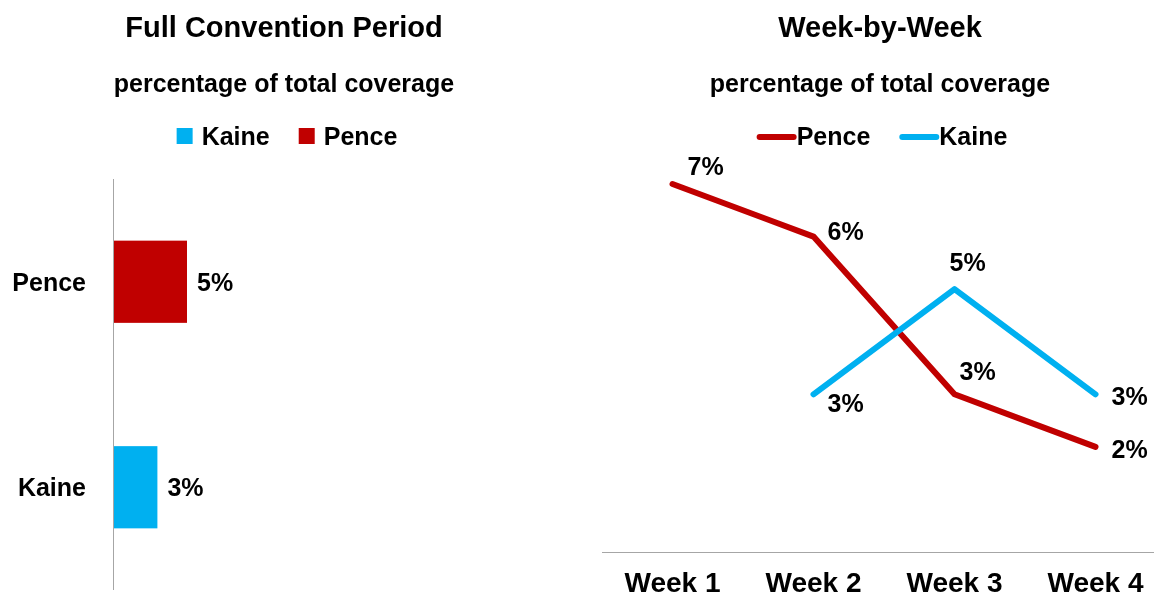  What do you see at coordinates (1095, 580) in the screenshot?
I see `x-tick-label: Week 4` at bounding box center [1095, 580].